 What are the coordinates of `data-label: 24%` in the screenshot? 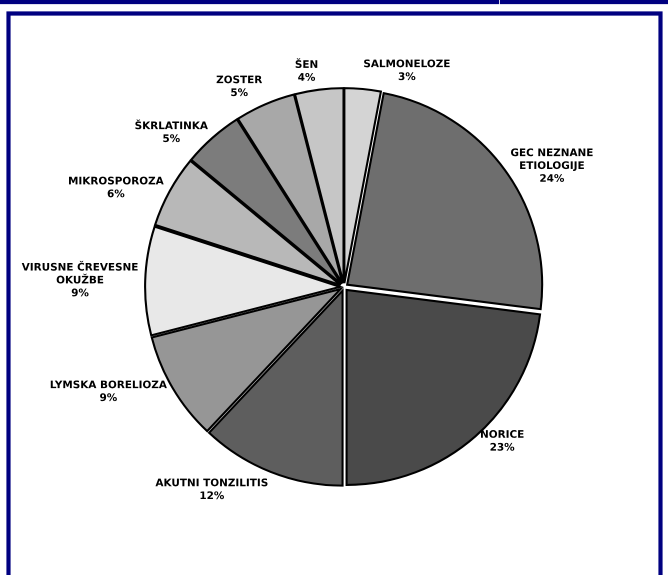 It's located at (552, 178).